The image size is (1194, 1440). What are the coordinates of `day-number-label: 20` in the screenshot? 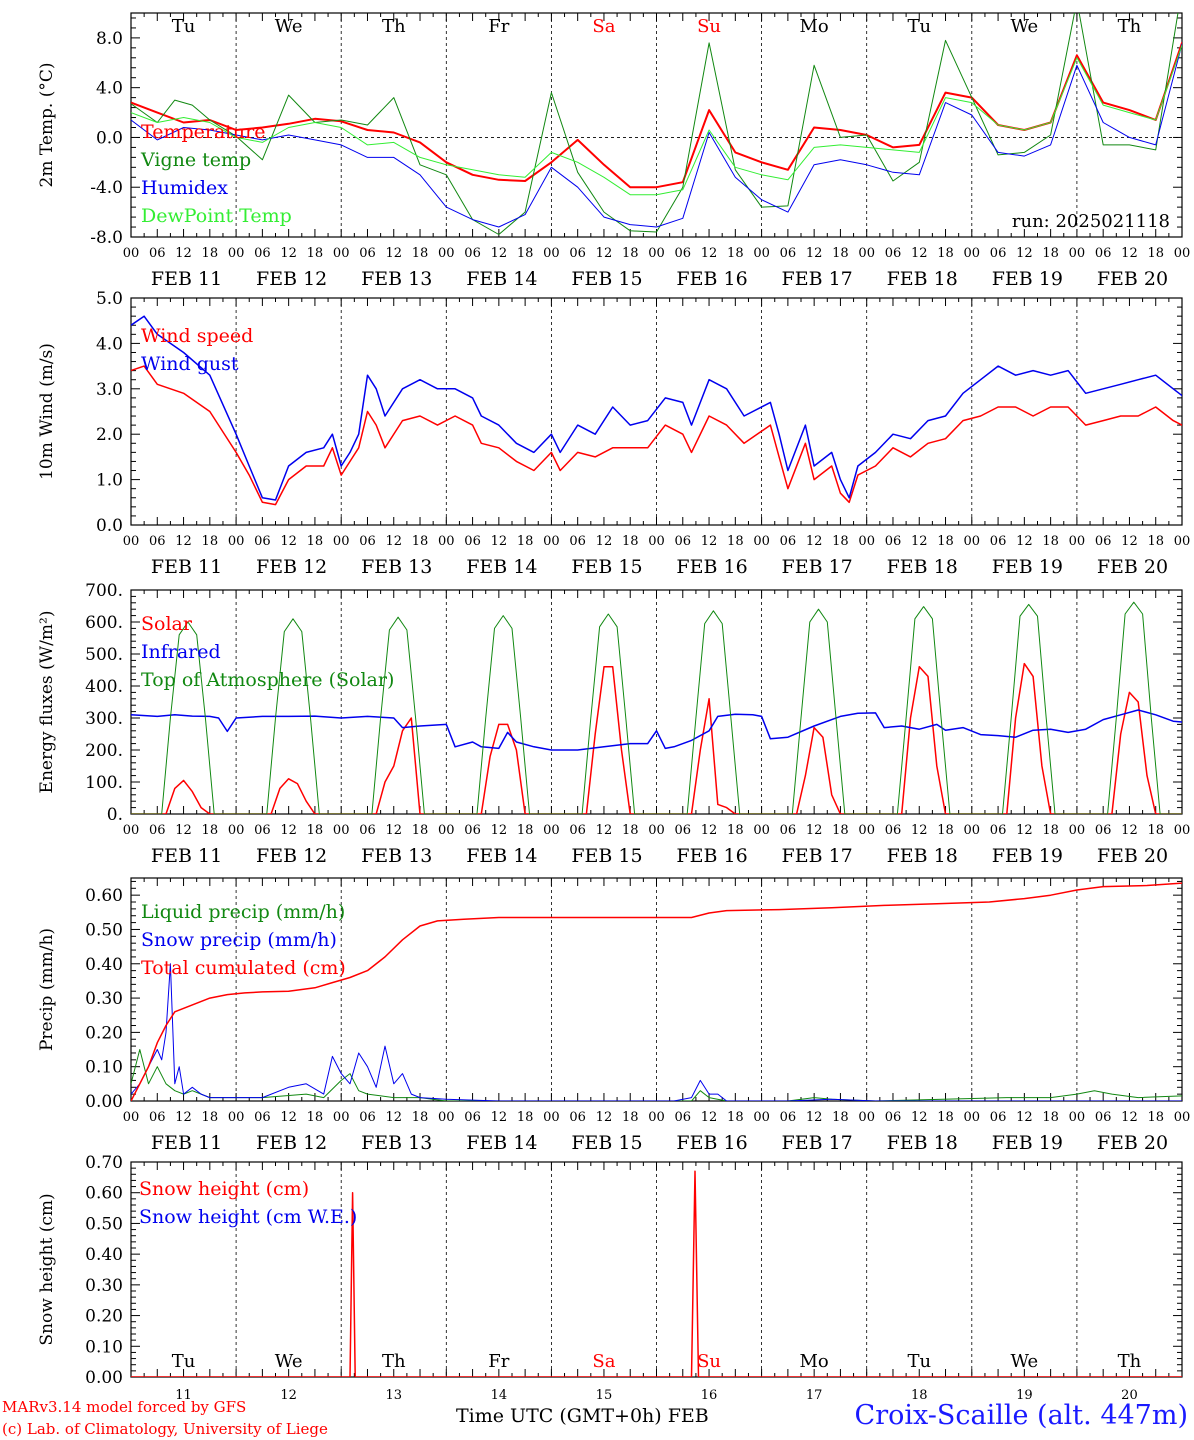 It's located at (1129, 1395).